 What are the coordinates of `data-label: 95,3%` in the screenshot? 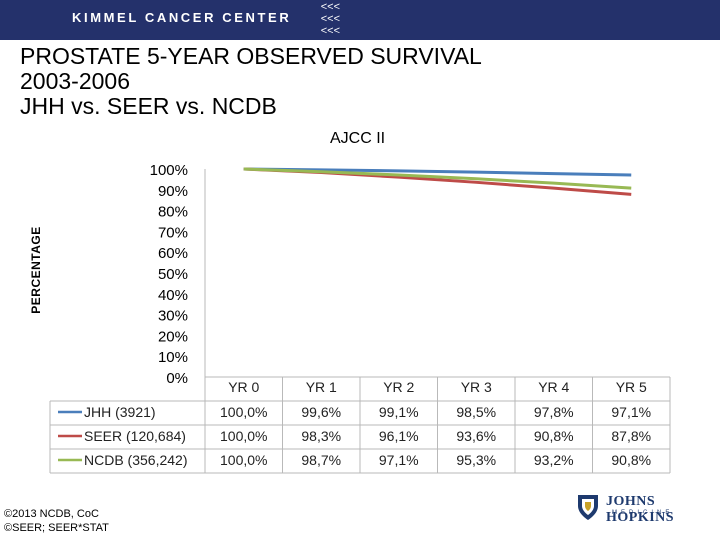 It's located at (476, 460).